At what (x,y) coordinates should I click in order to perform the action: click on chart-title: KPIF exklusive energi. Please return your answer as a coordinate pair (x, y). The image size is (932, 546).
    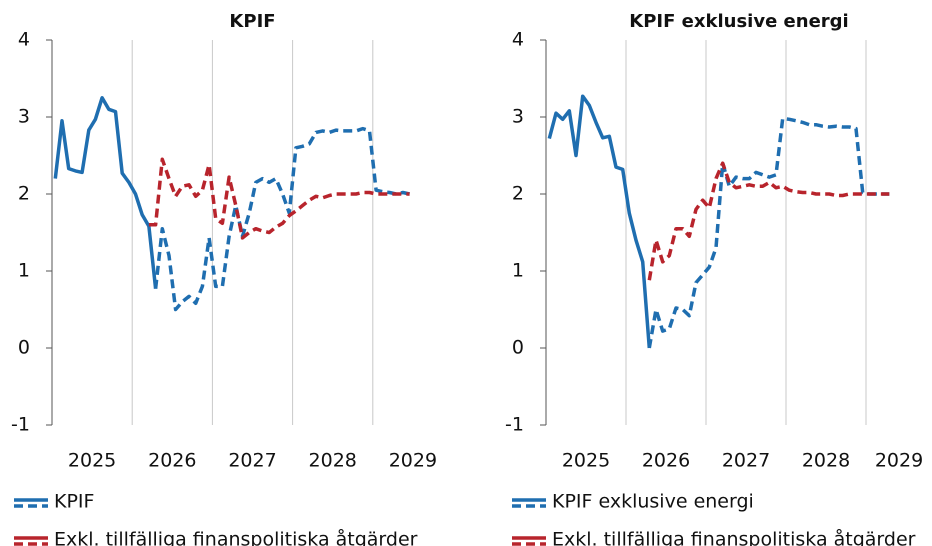
    Looking at the image, I should click on (738, 21).